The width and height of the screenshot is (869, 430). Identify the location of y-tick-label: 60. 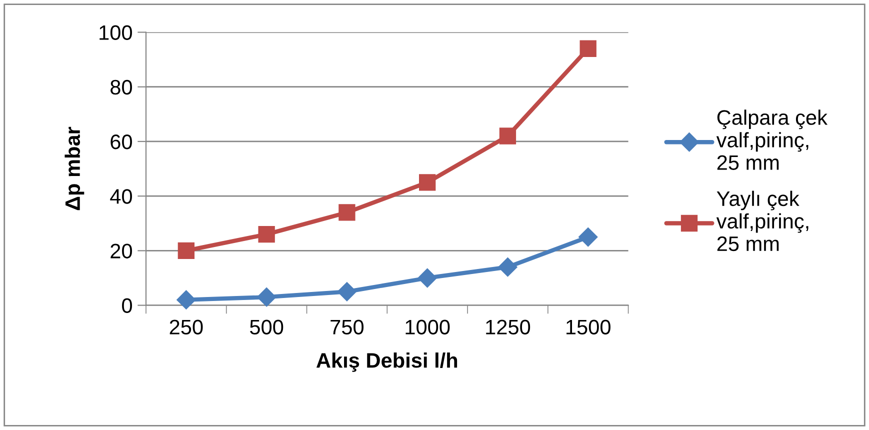
(121, 142).